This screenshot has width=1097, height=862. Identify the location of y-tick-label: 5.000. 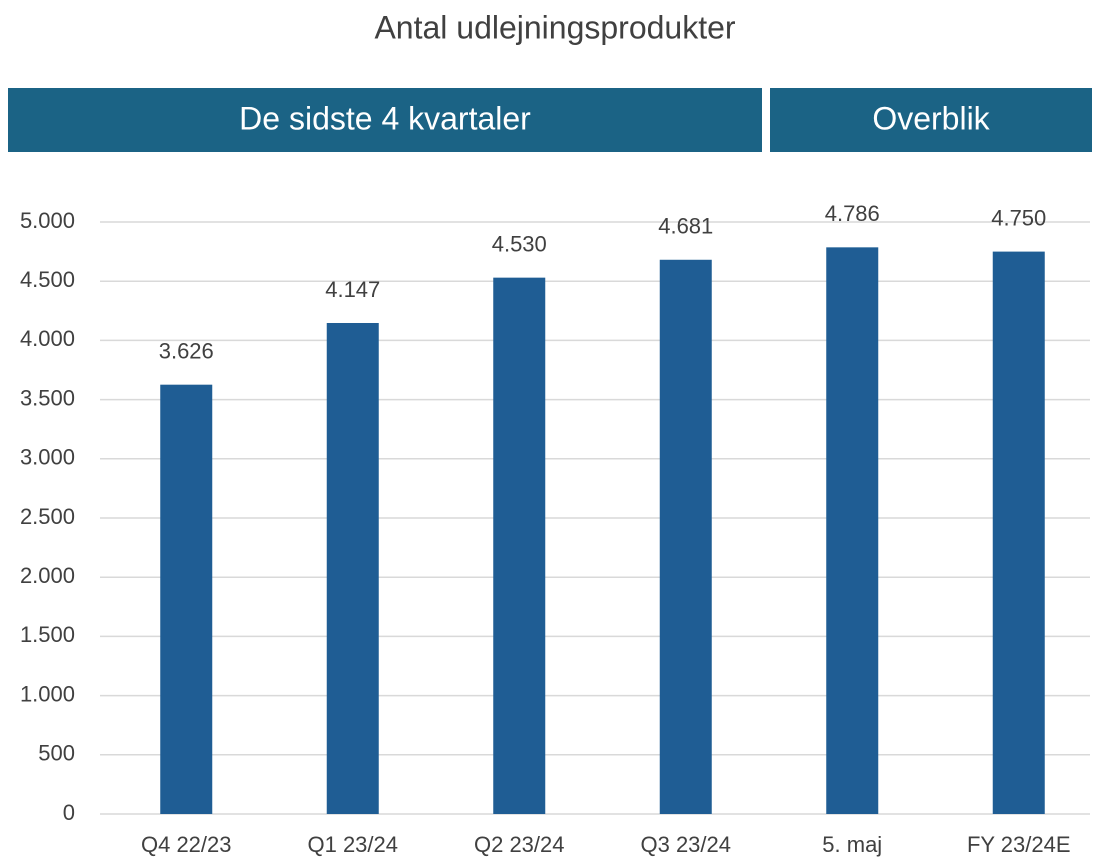
(47, 220).